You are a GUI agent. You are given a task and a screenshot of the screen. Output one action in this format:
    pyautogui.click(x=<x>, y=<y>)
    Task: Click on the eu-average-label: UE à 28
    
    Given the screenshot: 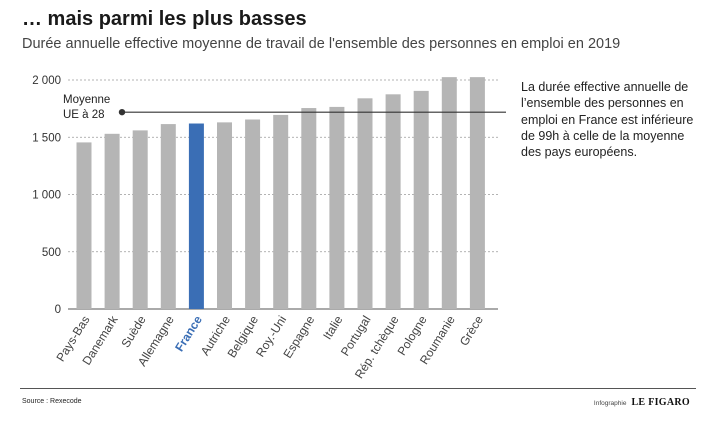 What is the action you would take?
    pyautogui.click(x=84, y=115)
    